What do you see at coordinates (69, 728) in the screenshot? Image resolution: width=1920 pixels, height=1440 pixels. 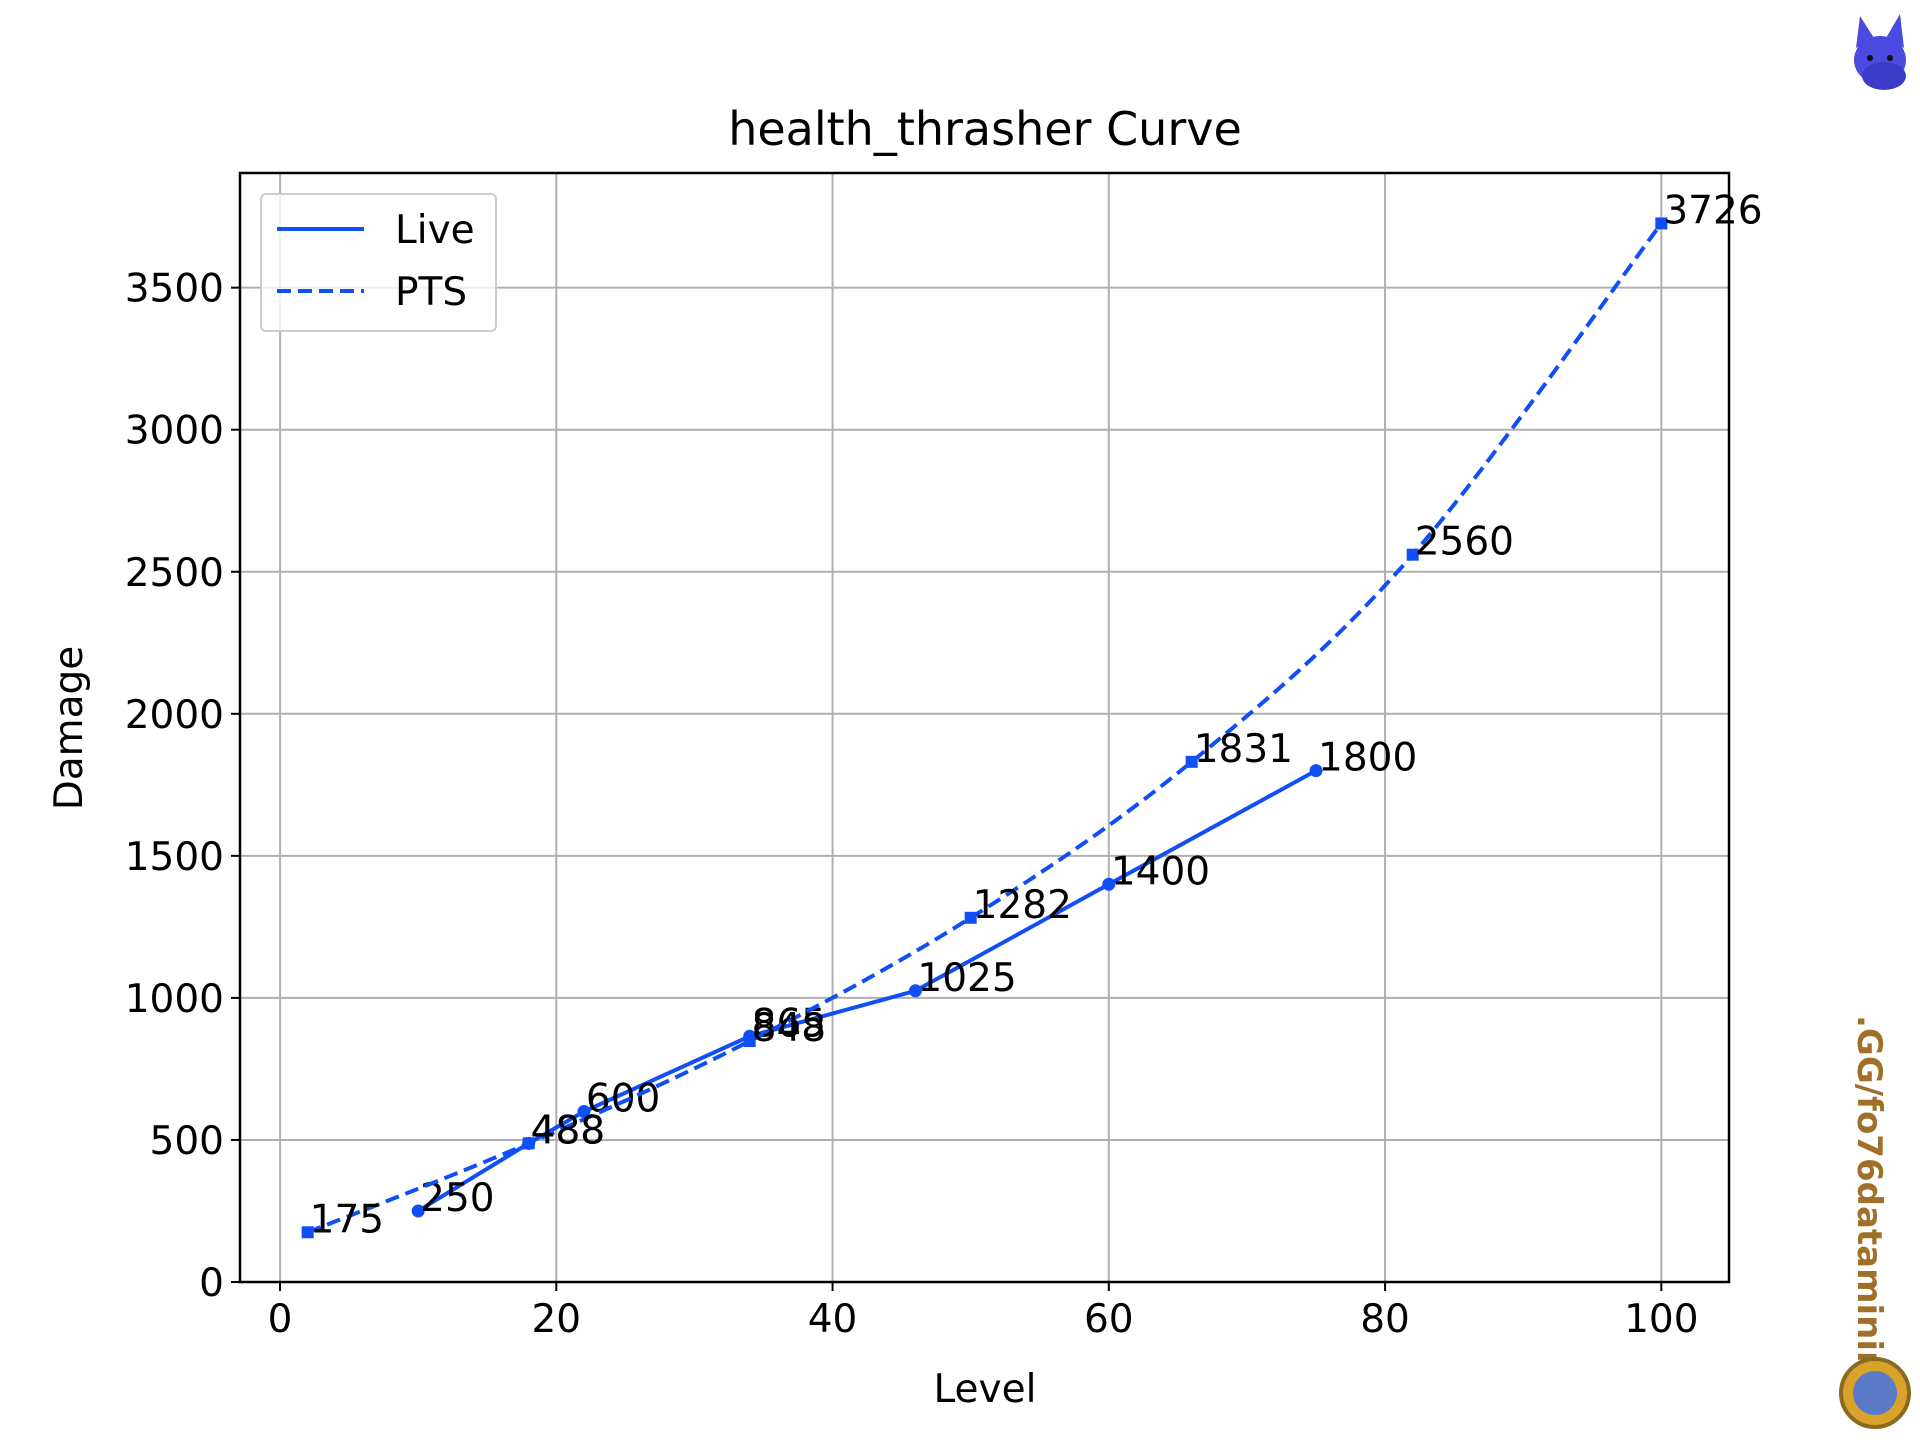 I see `y-axis-label: Damage` at bounding box center [69, 728].